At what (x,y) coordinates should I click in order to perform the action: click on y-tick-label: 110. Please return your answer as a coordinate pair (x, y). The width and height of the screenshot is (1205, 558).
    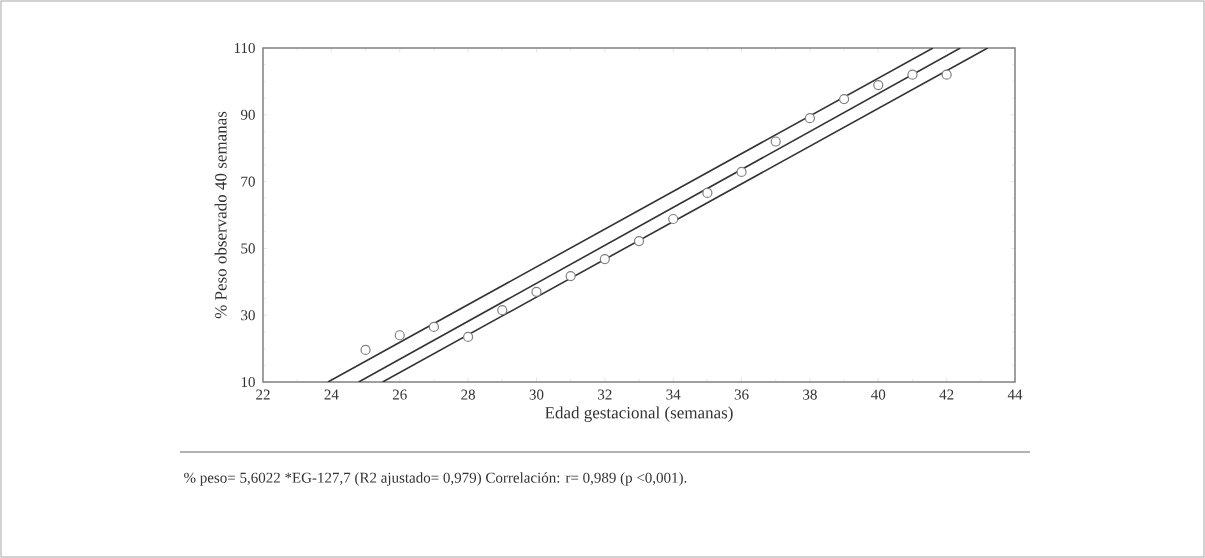
    Looking at the image, I should click on (244, 48).